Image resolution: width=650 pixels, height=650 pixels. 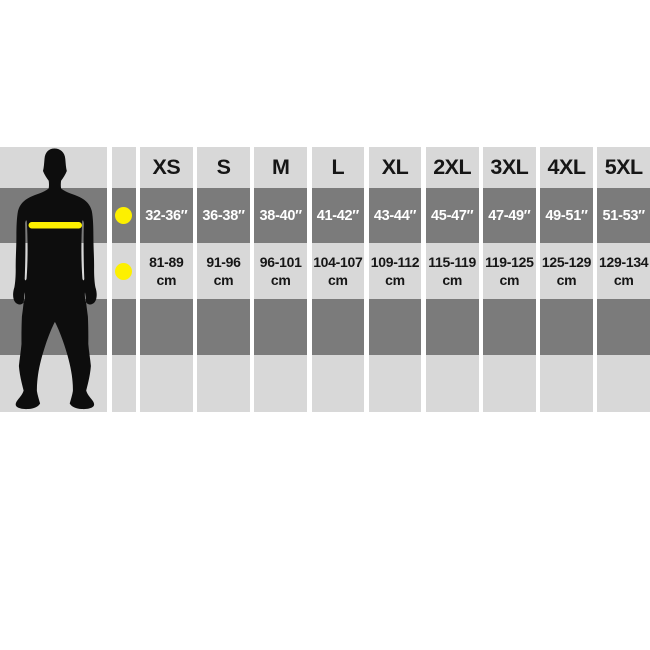 I want to click on cm-range: 81-89, so click(x=166, y=262).